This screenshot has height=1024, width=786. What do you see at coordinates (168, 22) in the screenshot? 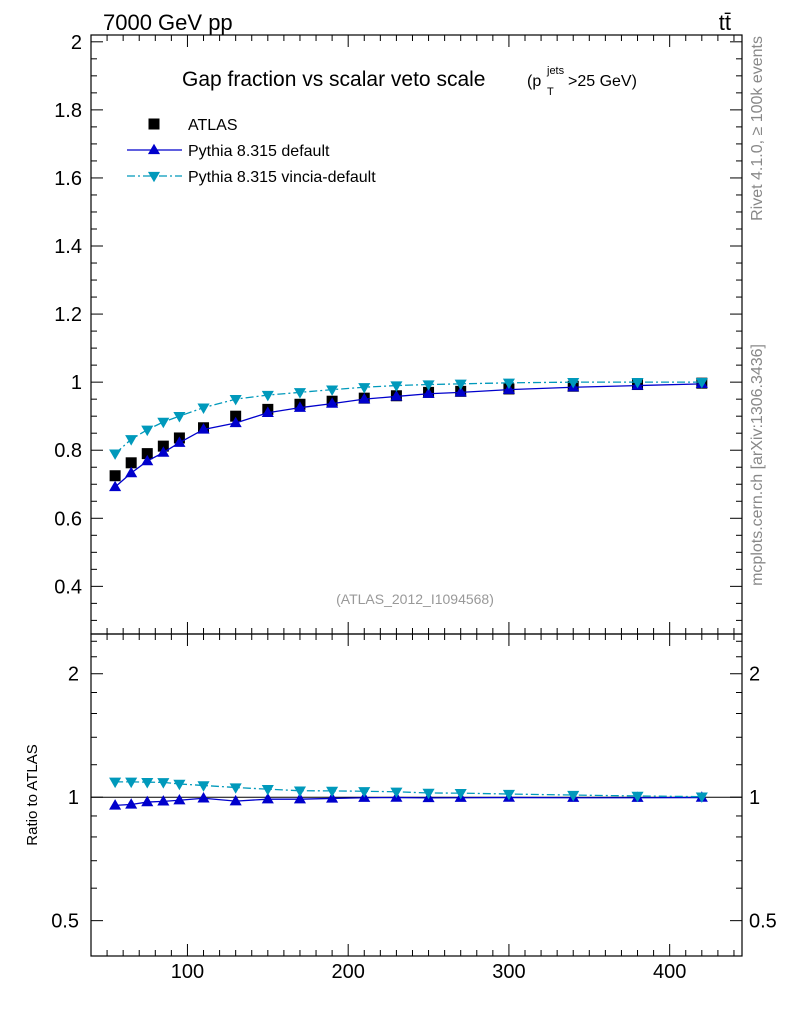
I see `header-process-label: 7000 GeV pp` at bounding box center [168, 22].